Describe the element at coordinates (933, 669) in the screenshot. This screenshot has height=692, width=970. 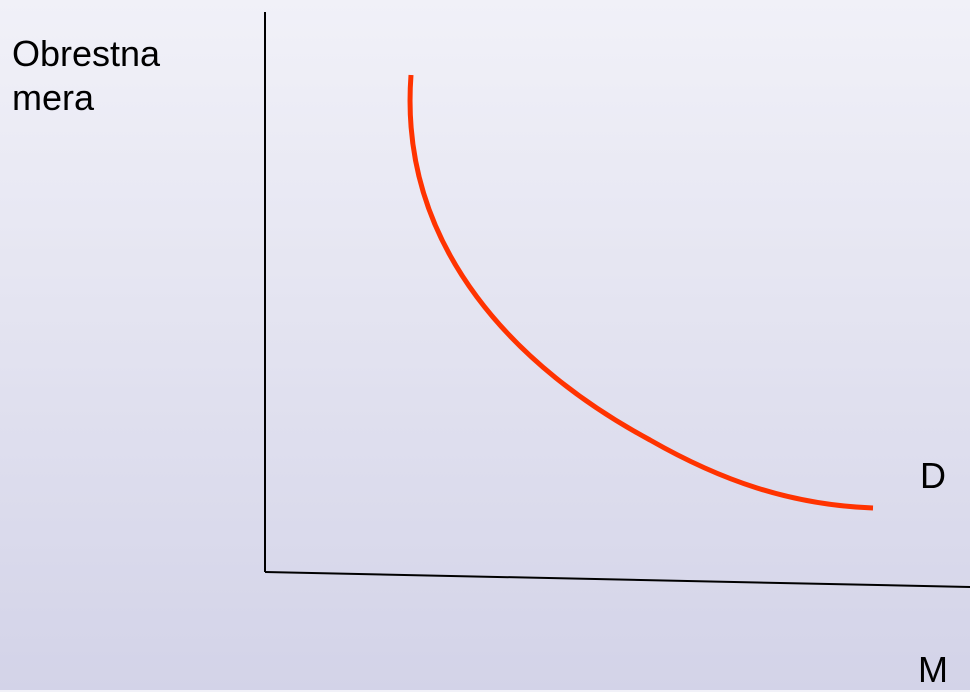
I see `x-axis-label: M` at that location.